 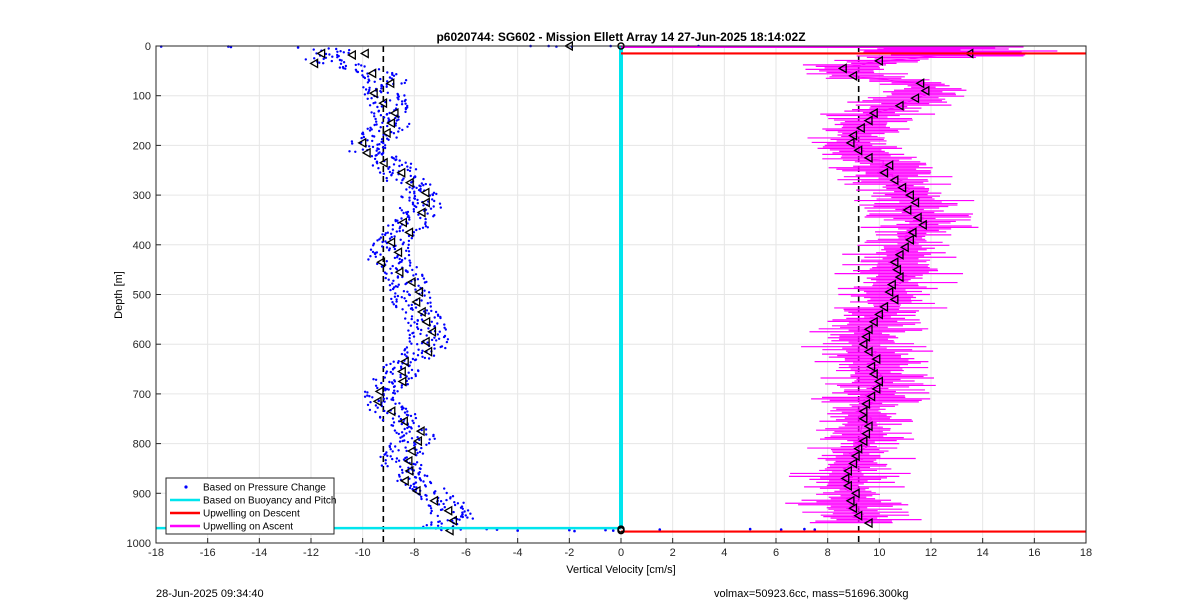 What do you see at coordinates (621, 553) in the screenshot?
I see `x-tick-label: 0` at bounding box center [621, 553].